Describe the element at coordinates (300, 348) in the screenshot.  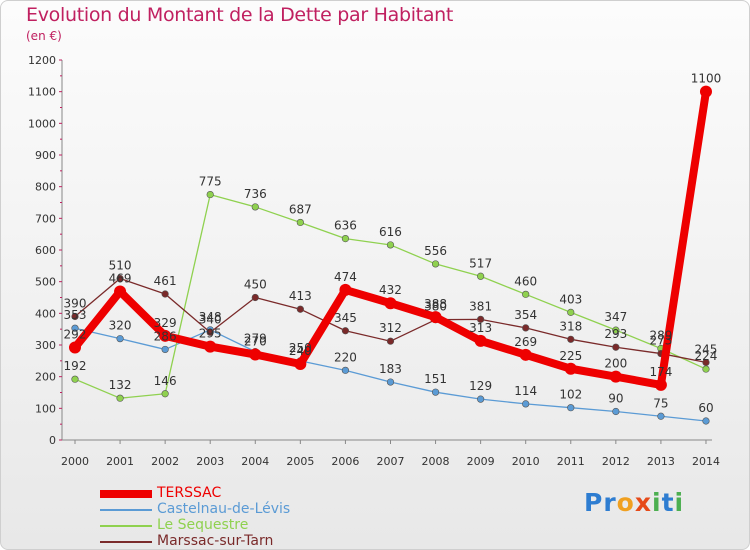
I see `data-label: 250` at that location.